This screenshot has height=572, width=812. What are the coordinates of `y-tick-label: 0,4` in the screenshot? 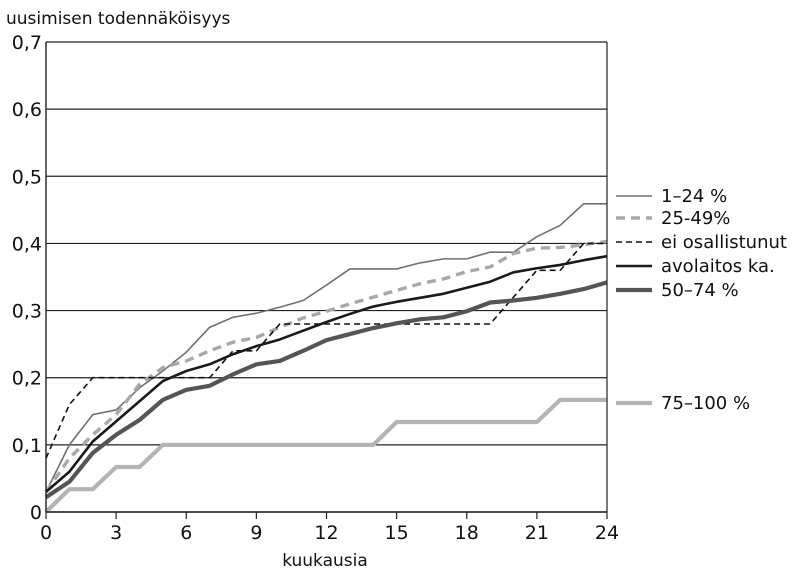 It's located at (27, 244).